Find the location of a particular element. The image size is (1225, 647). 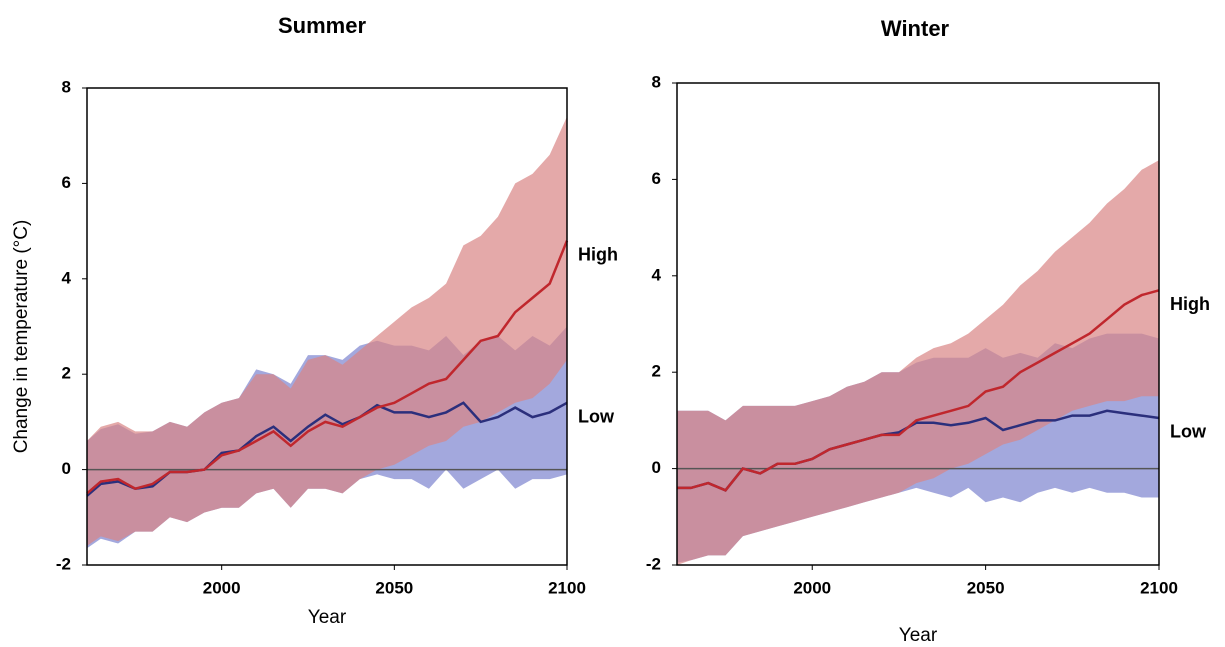

chart-title: Summer is located at coordinates (322, 25).